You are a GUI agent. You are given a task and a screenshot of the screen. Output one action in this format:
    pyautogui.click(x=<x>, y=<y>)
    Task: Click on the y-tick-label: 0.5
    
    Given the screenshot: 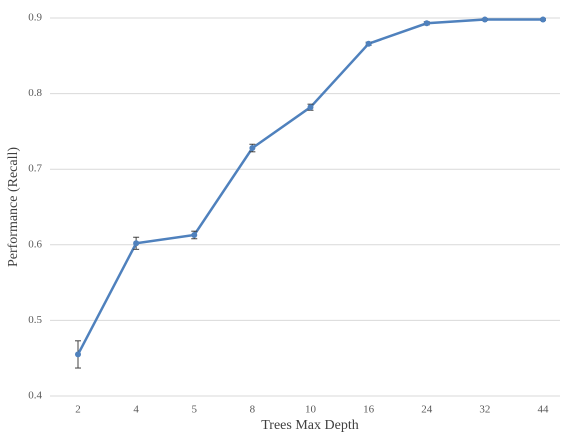 What is the action you would take?
    pyautogui.click(x=35, y=320)
    